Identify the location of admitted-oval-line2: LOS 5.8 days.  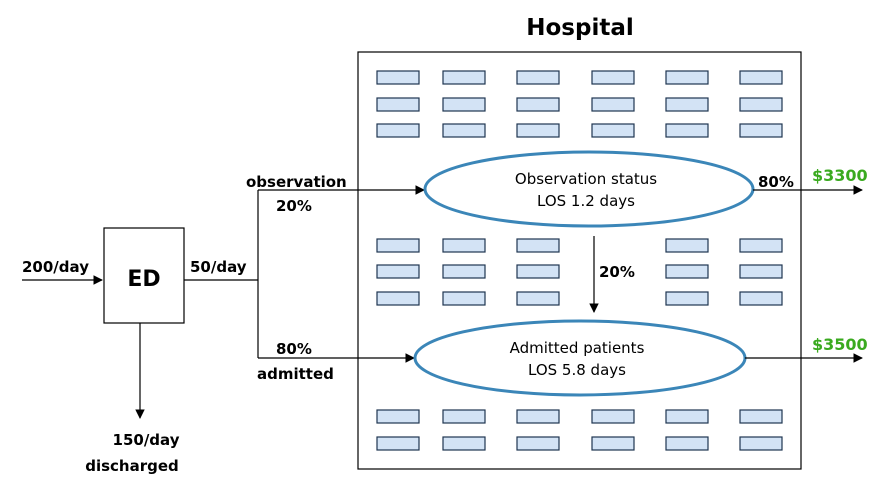
(577, 370).